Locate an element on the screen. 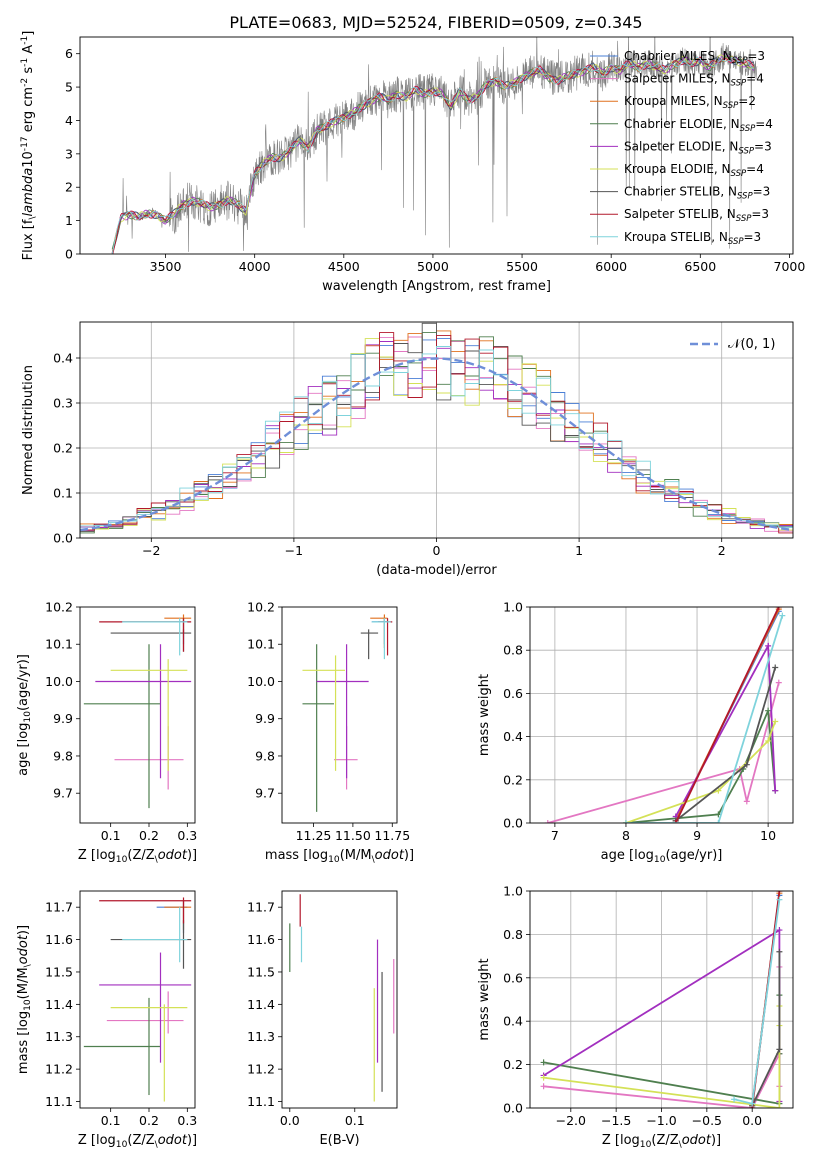 The height and width of the screenshot is (1170, 819). spectrum-xtick-label: 7000 is located at coordinates (790, 266).